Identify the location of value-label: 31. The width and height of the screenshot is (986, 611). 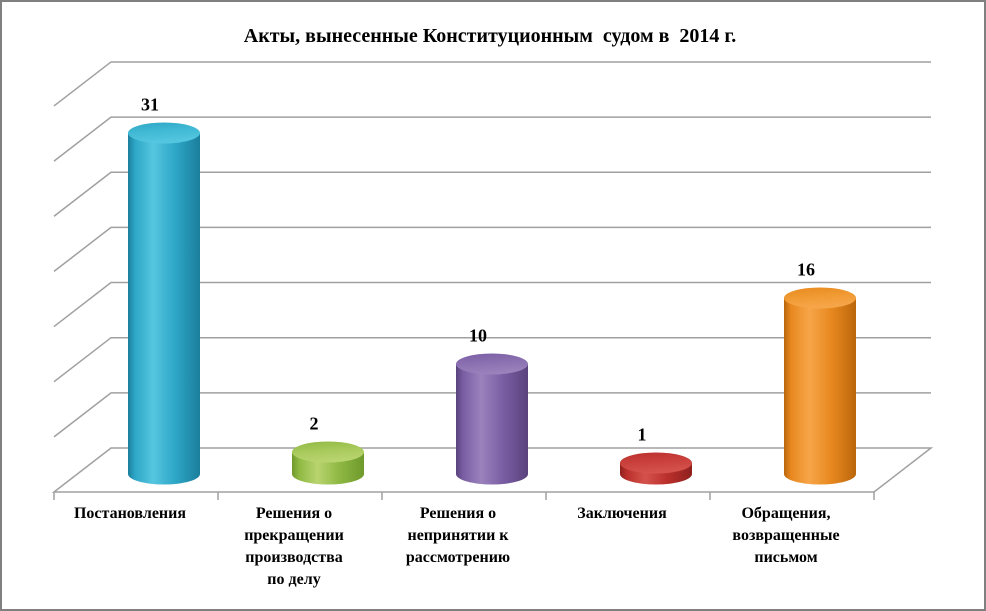
(150, 105).